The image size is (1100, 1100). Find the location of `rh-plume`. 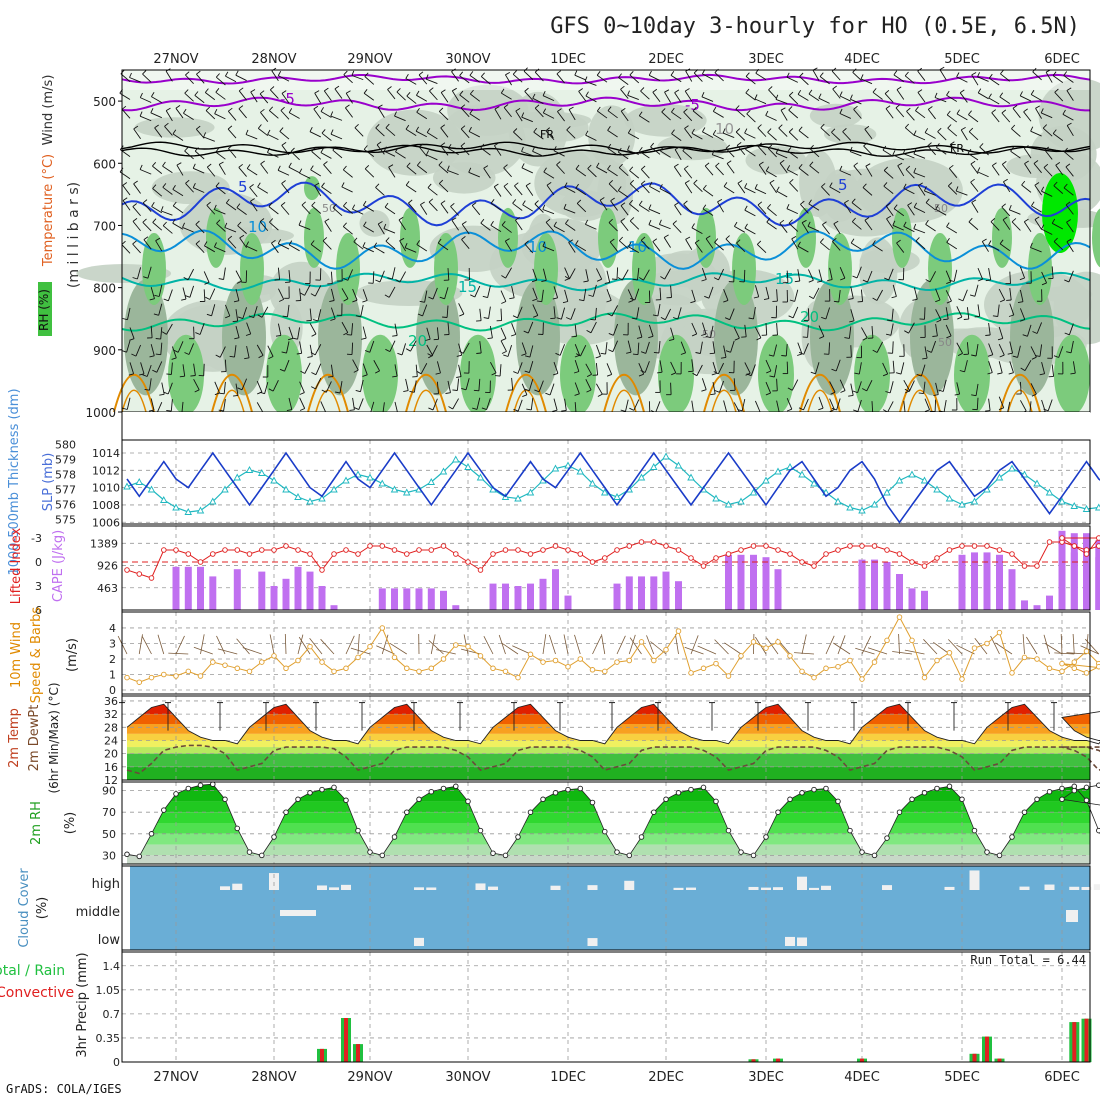

rh-plume is located at coordinates (380, 374).